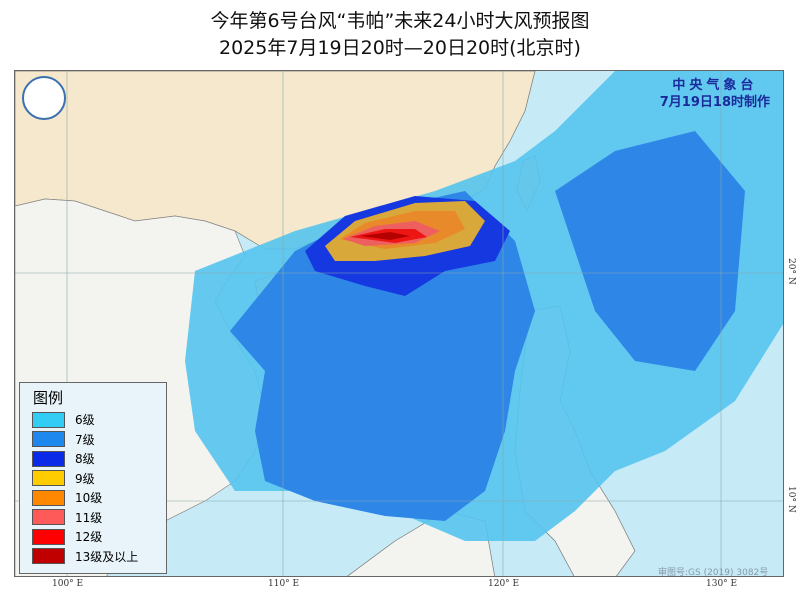 The width and height of the screenshot is (800, 612). Describe the element at coordinates (99, 440) in the screenshot. I see `legend-item: 7级` at that location.